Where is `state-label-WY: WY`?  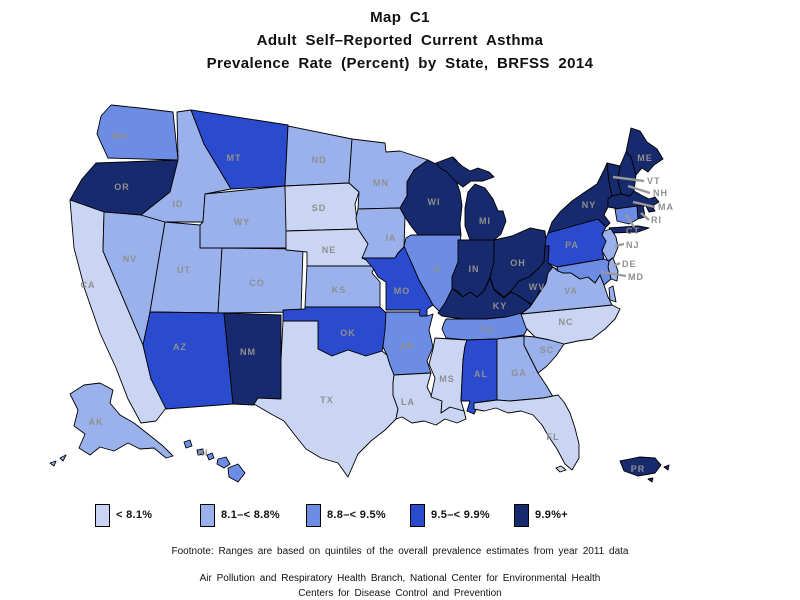
state-label-WY: WY is located at coordinates (242, 222).